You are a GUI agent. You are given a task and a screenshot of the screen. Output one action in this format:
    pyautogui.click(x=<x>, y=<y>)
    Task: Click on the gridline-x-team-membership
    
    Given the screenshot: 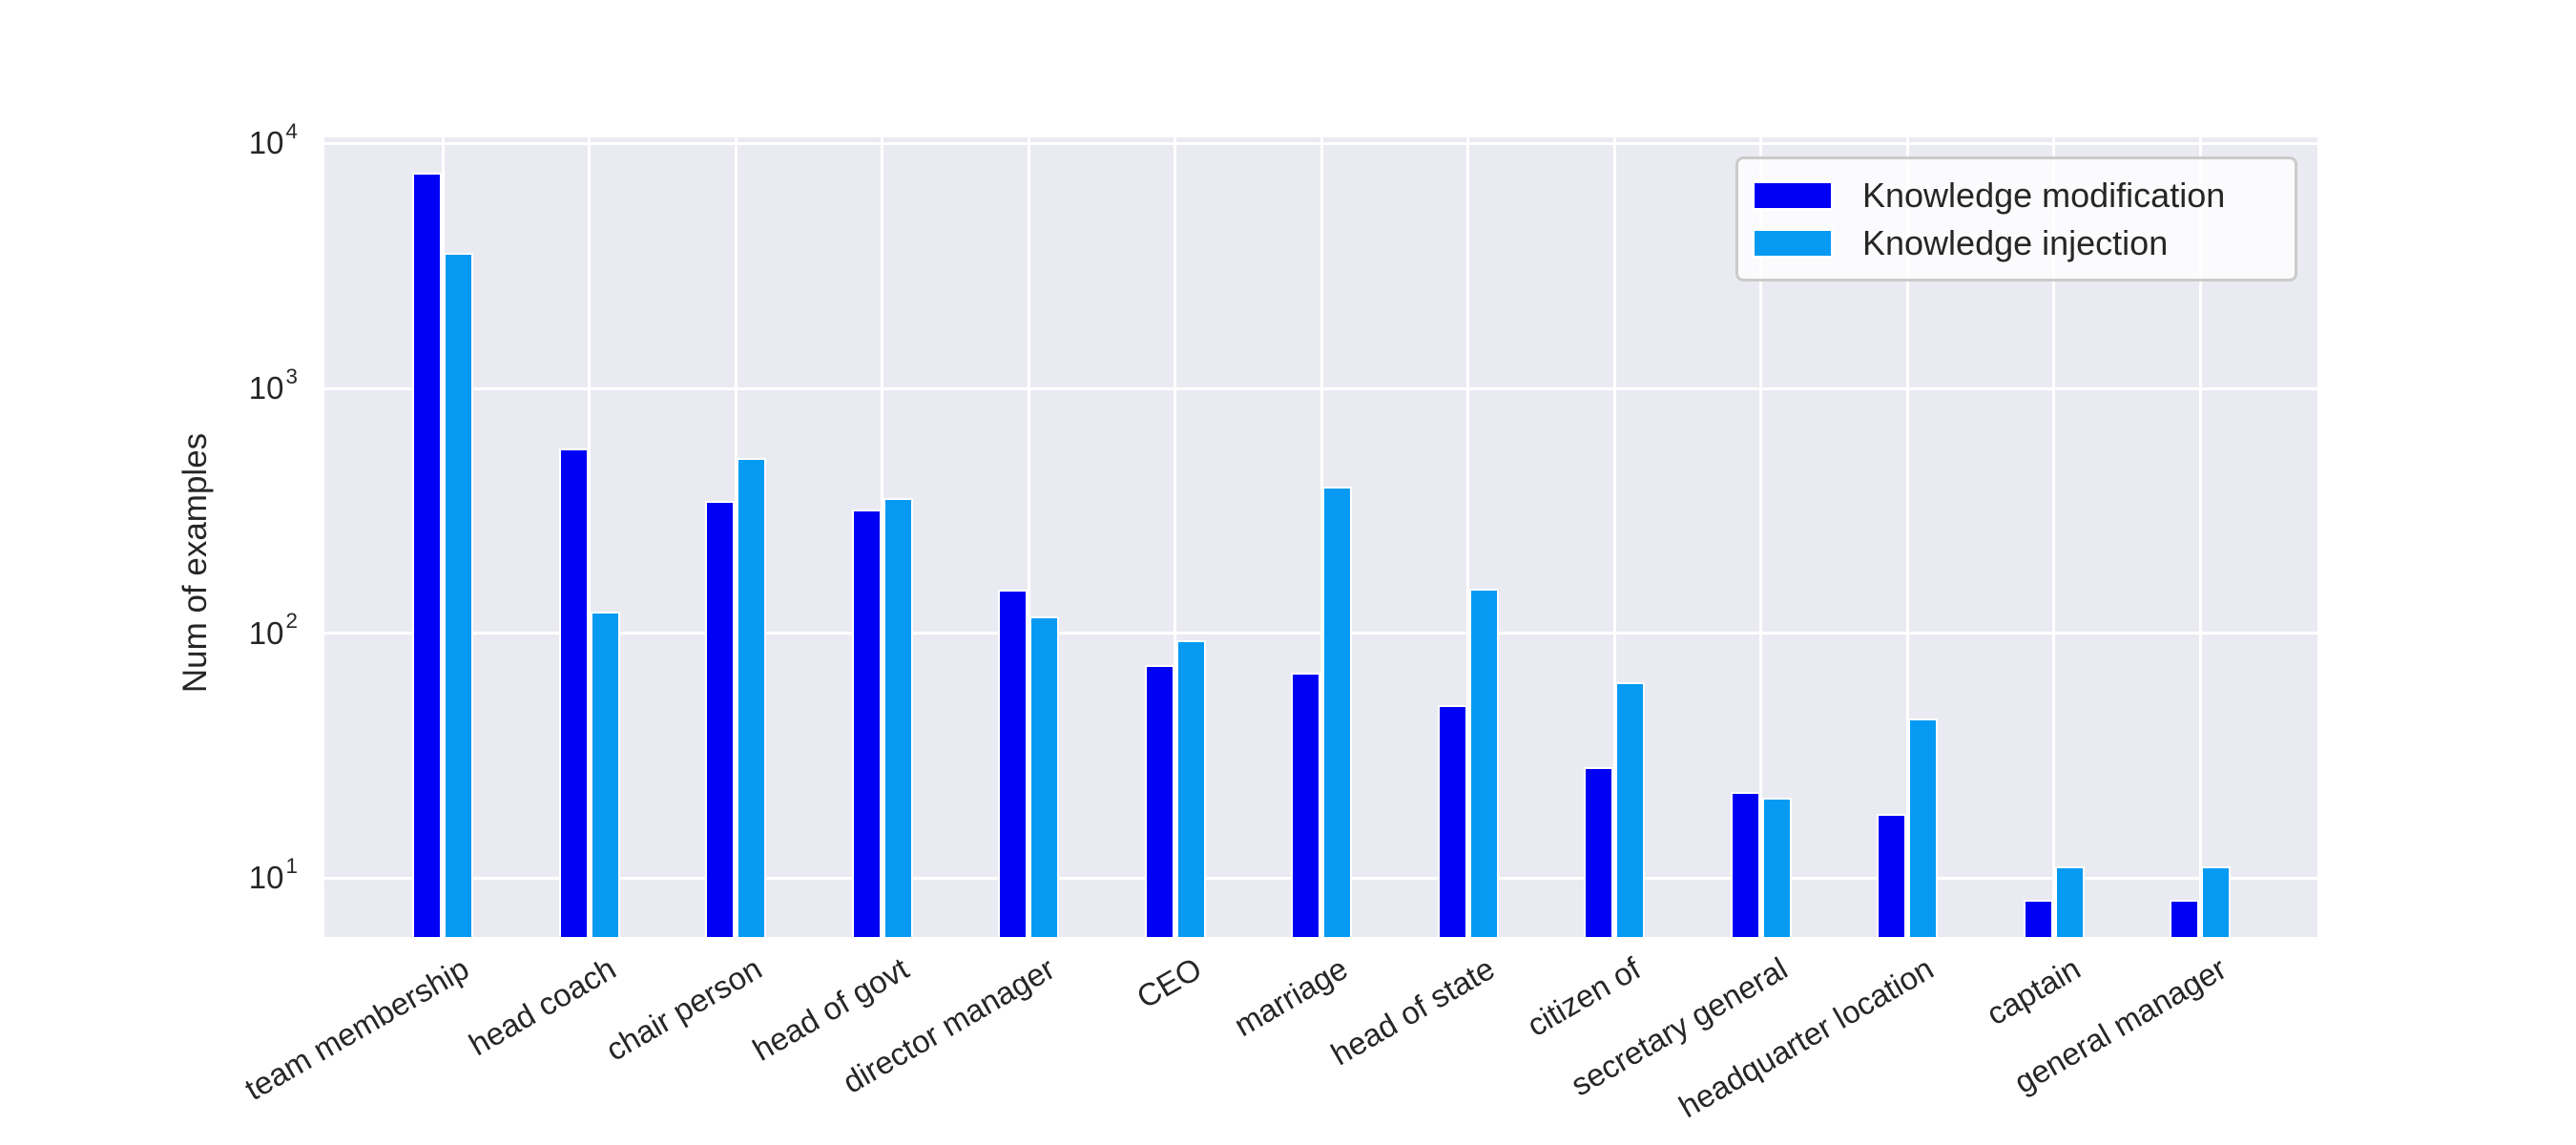 What is the action you would take?
    pyautogui.click(x=443, y=537)
    